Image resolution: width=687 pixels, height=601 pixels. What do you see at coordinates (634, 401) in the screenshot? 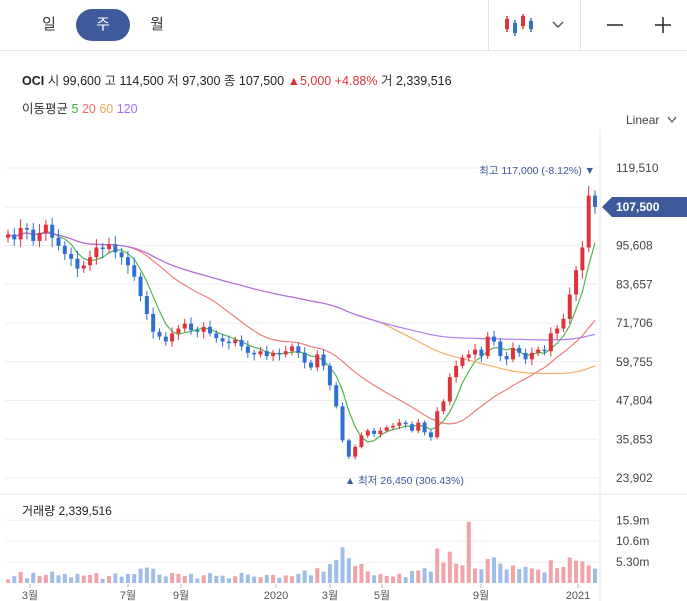
I see `price-tick-label: 47,804` at bounding box center [634, 401].